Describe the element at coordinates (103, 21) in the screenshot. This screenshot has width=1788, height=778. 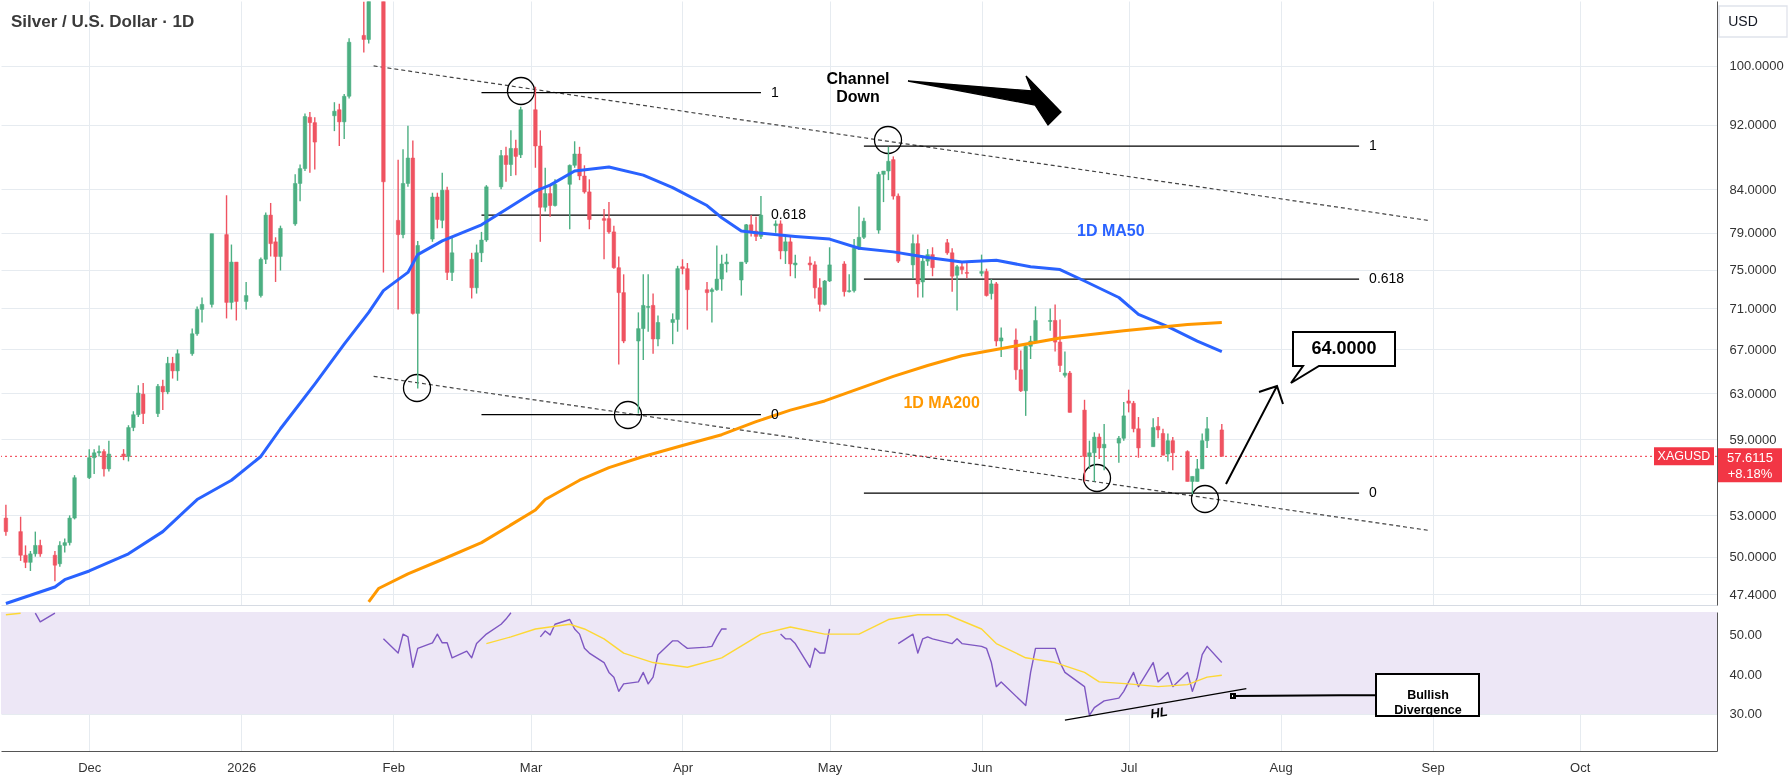
I see `text: Silver / U.S. Dollar · 1D` at that location.